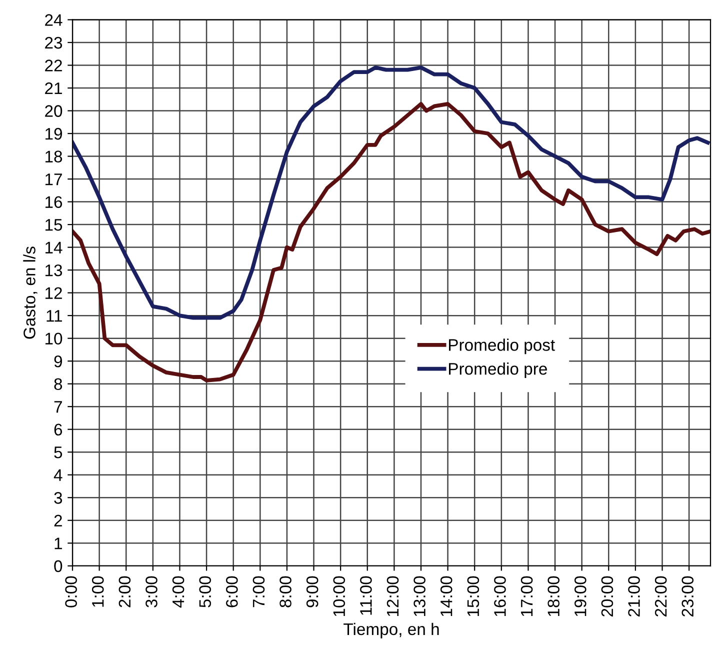 The width and height of the screenshot is (725, 658). What do you see at coordinates (58, 452) in the screenshot?
I see `y-tick-label: 5` at bounding box center [58, 452].